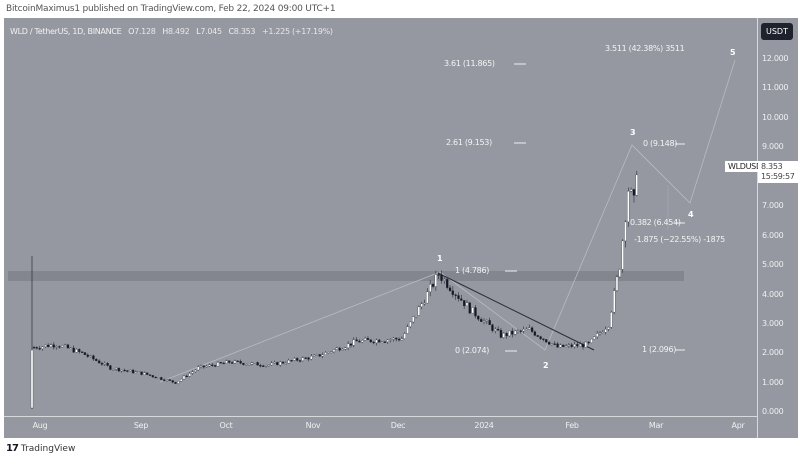  I want to click on close-value: 8.353, so click(244, 31).